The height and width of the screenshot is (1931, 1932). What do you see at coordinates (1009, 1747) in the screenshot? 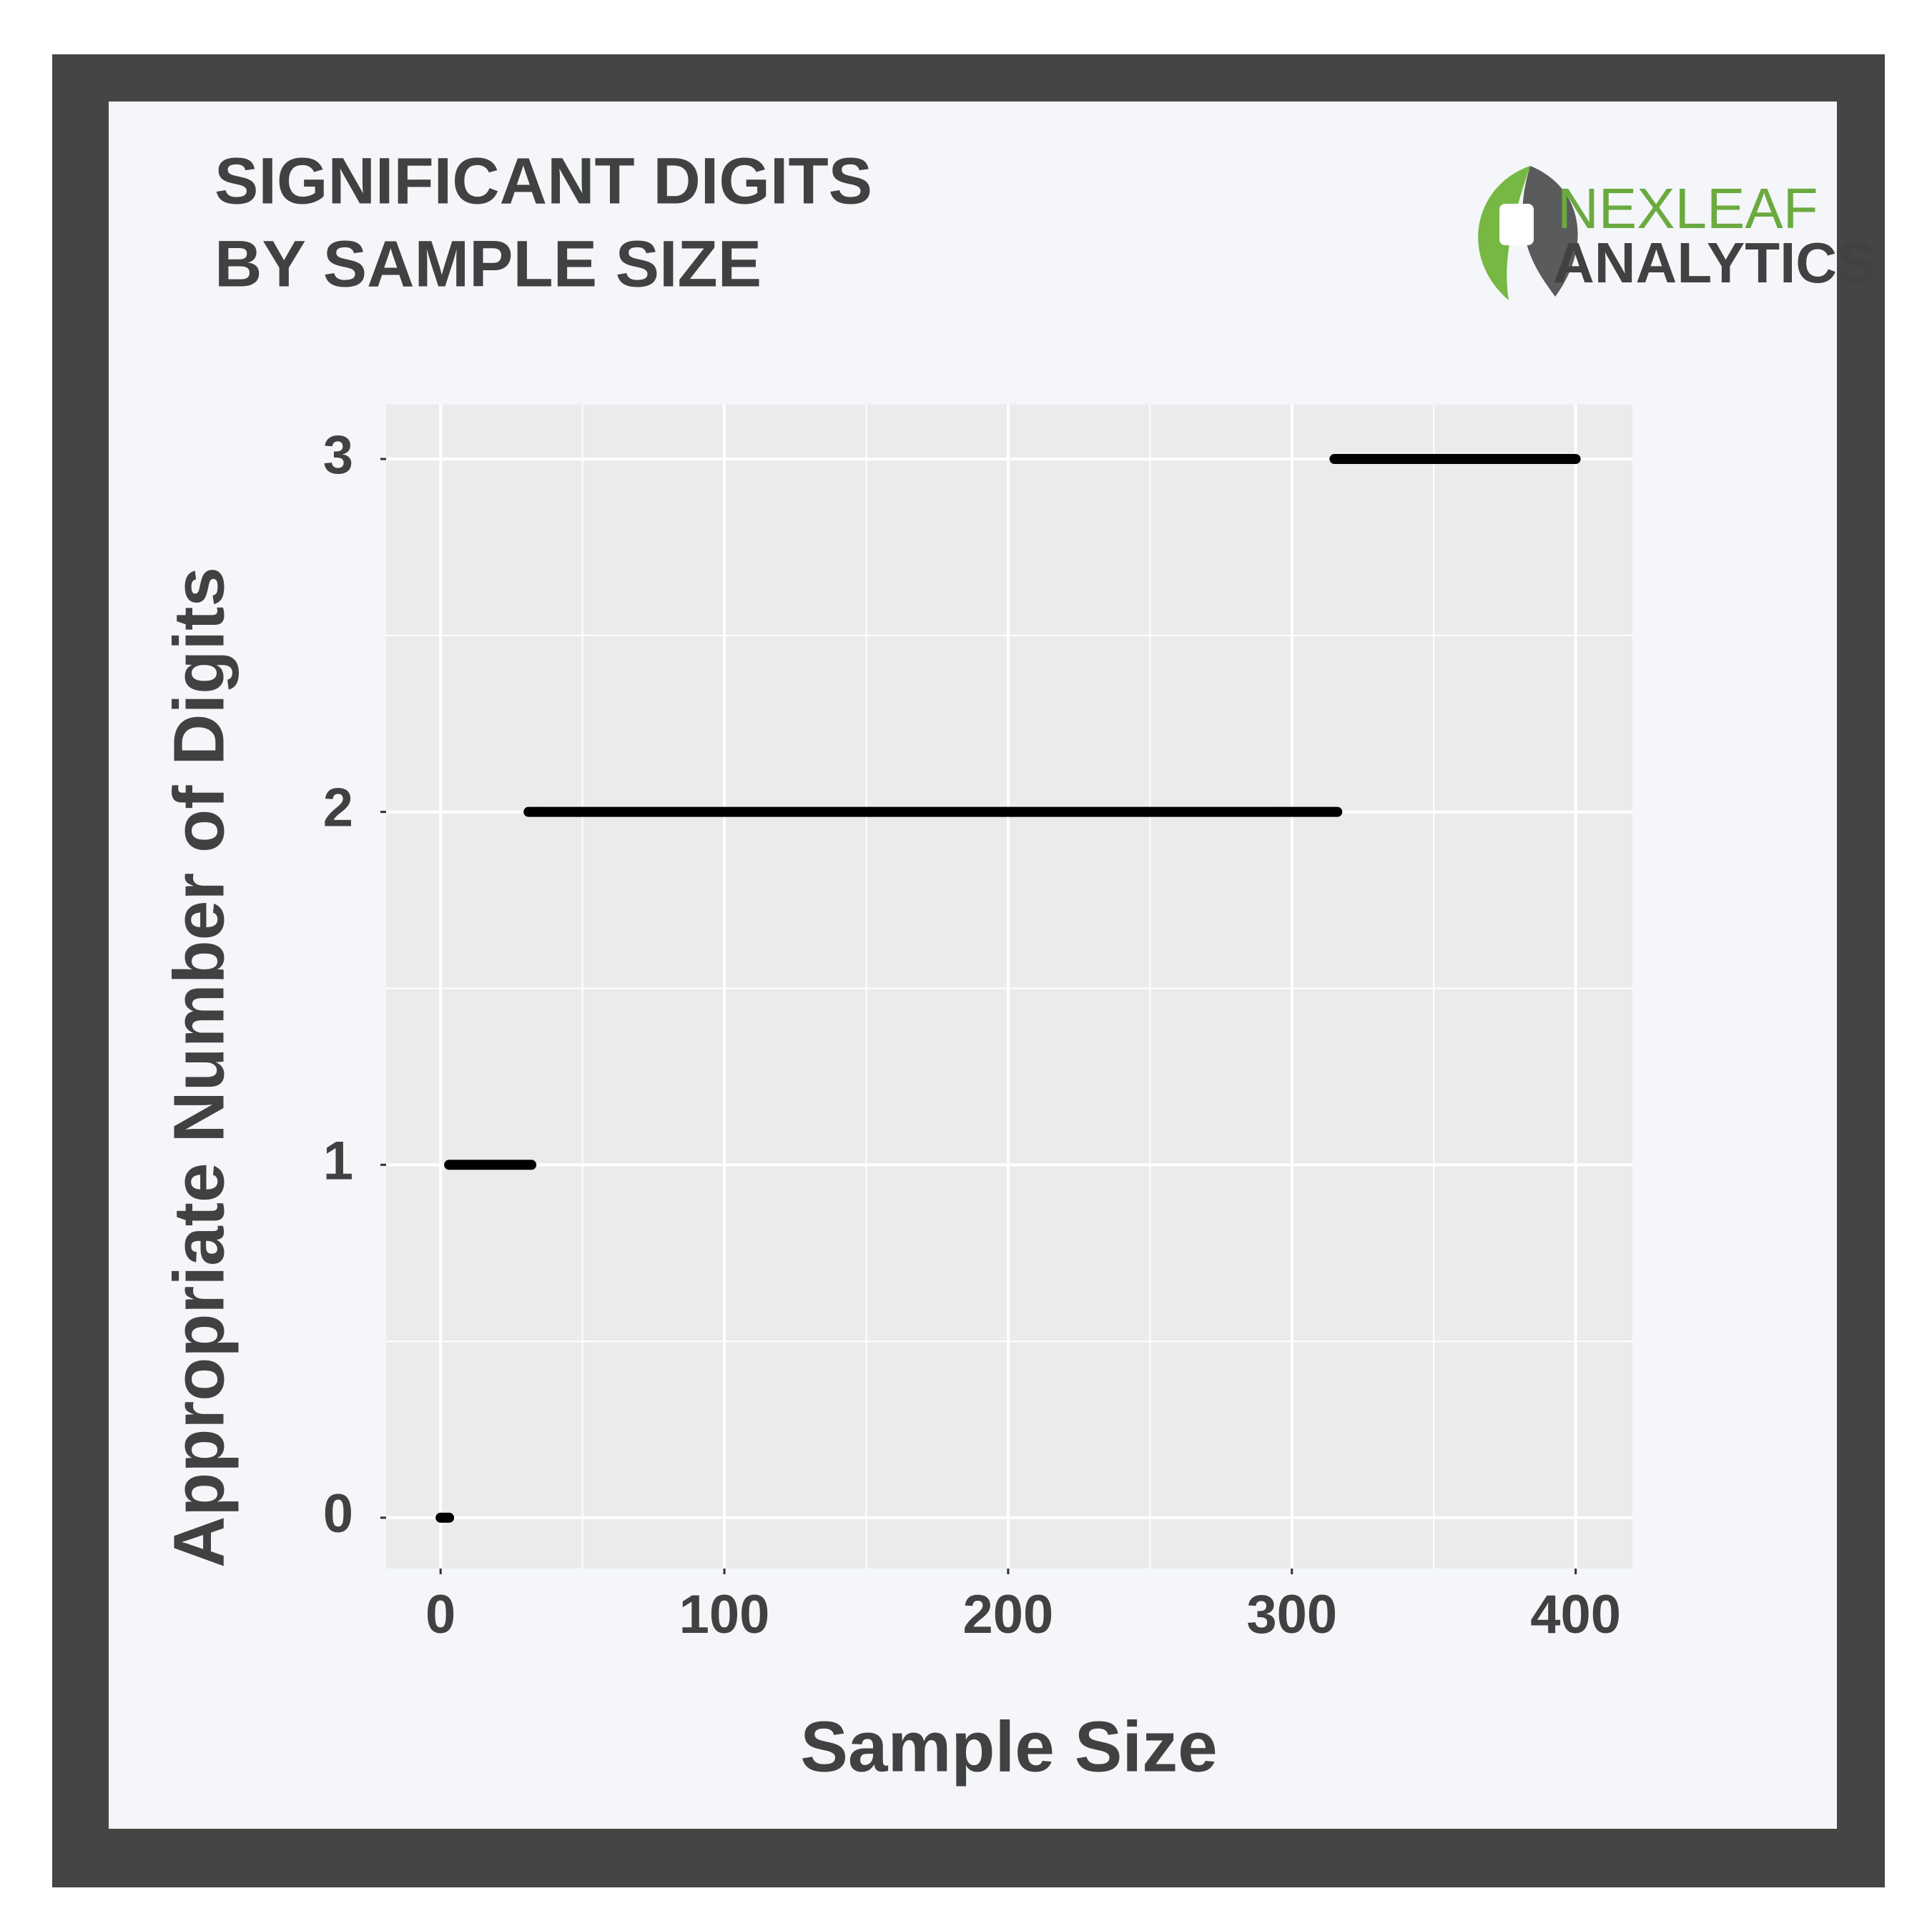
I see `x-axis-label: Sample Size` at bounding box center [1009, 1747].